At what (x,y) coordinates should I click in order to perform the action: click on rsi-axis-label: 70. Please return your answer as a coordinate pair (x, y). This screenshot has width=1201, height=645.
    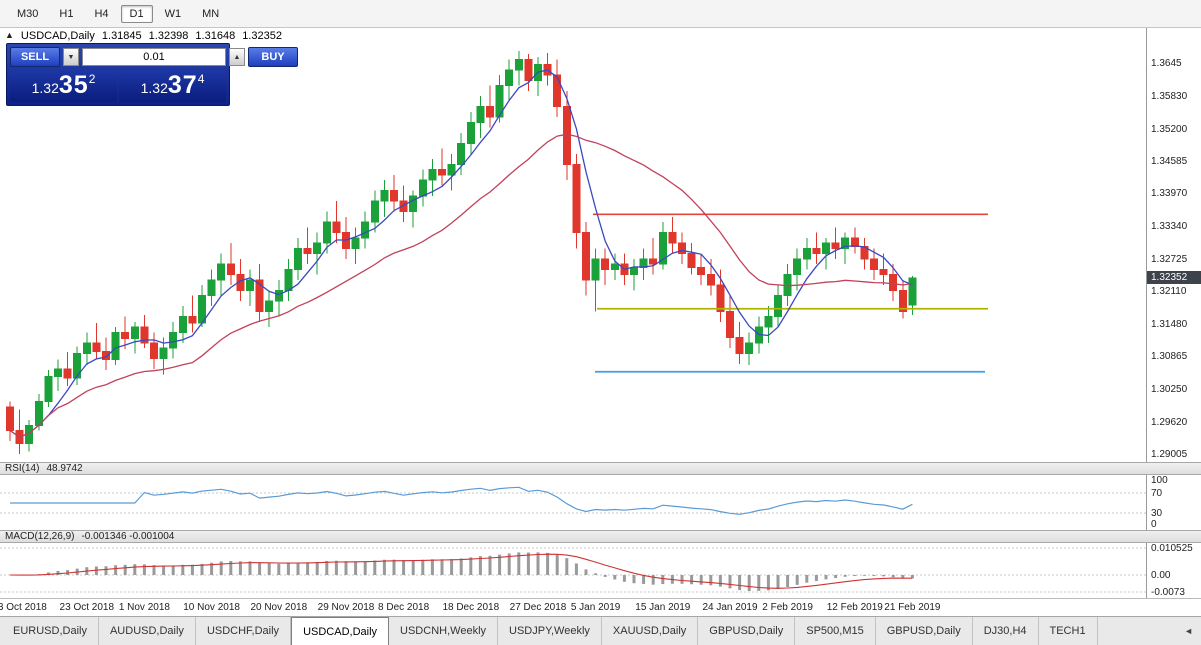
    Looking at the image, I should click on (1157, 493).